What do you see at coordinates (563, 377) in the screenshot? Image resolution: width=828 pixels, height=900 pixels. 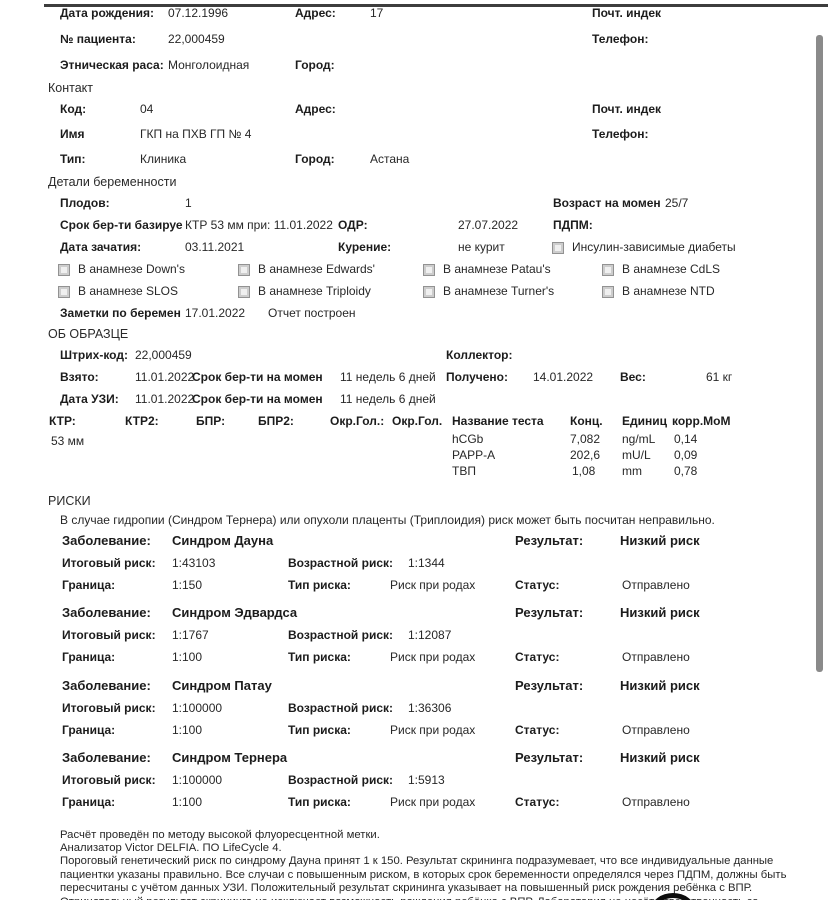 I see `received-value: 14.01.2022` at bounding box center [563, 377].